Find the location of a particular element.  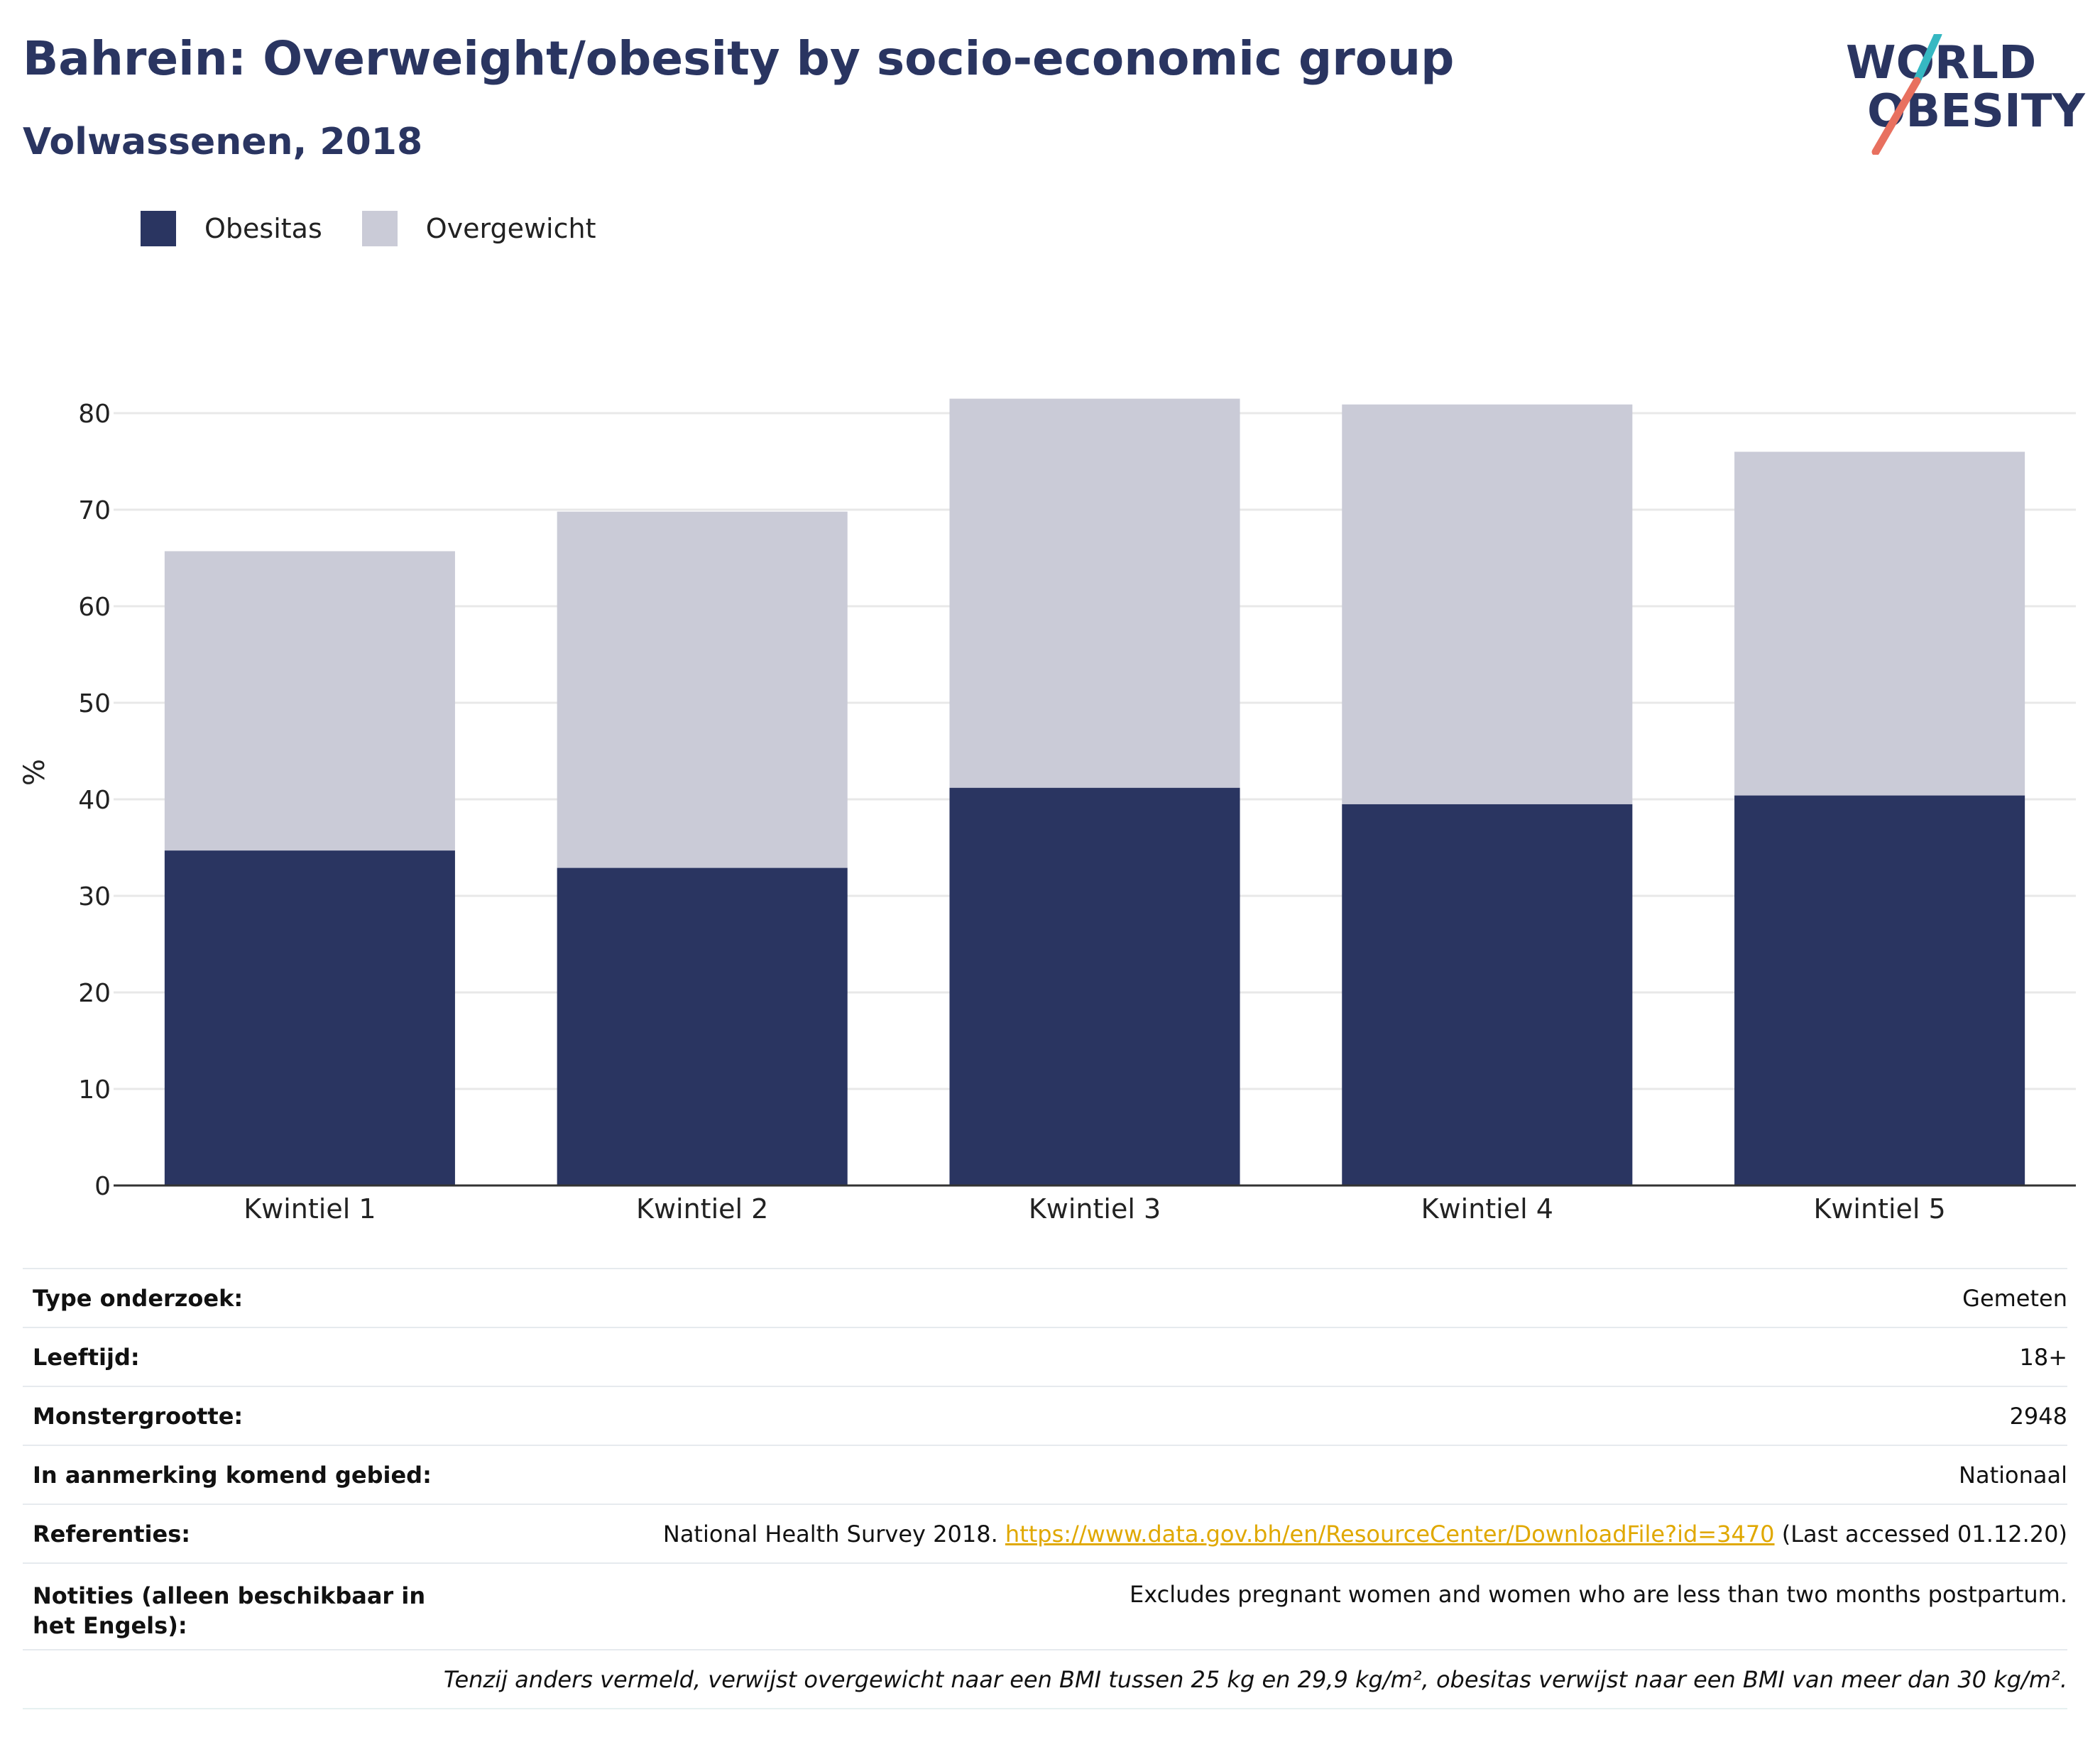

logo-slash-coral is located at coordinates (1896, 116).